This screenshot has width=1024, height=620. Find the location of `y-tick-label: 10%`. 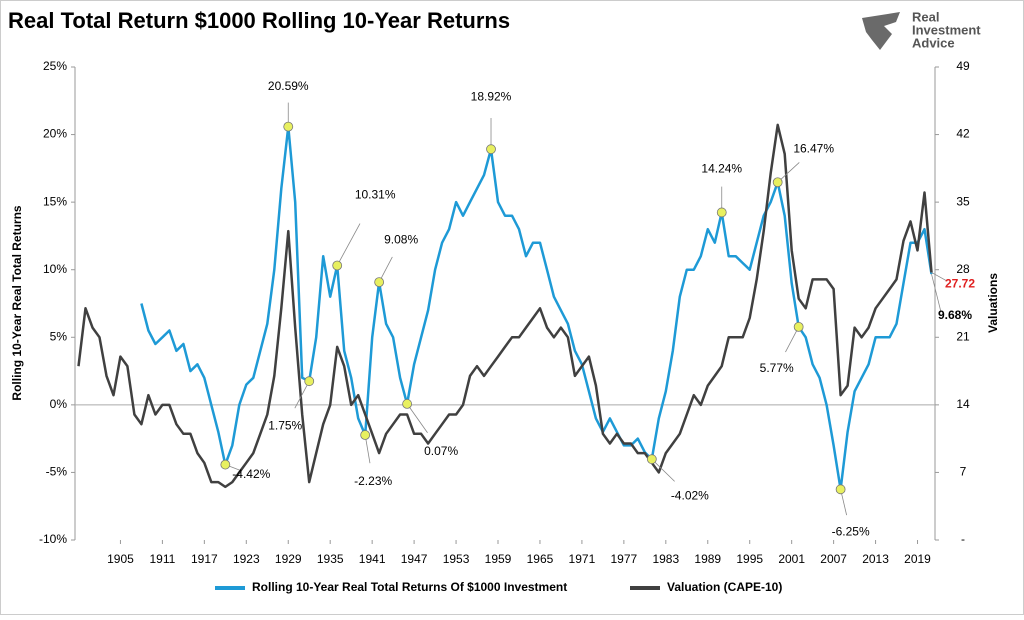

y-tick-label: 10% is located at coordinates (55, 269).